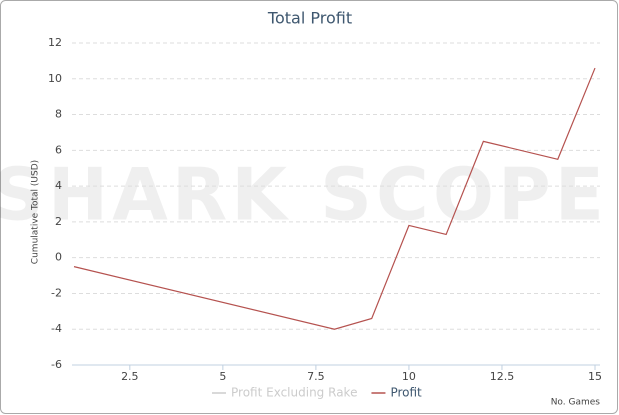 Image resolution: width=619 pixels, height=415 pixels. What do you see at coordinates (58, 149) in the screenshot?
I see `y-tick-label: 6` at bounding box center [58, 149].